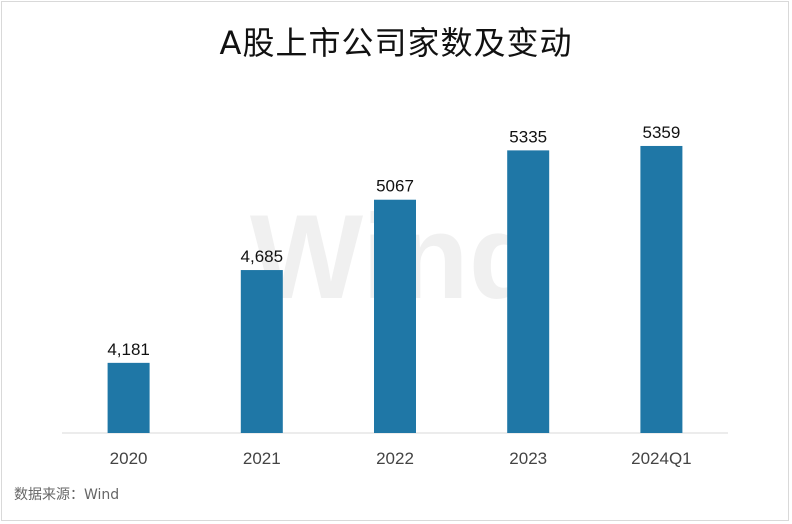 Image resolution: width=792 pixels, height=524 pixels. What do you see at coordinates (395, 186) in the screenshot?
I see `data-label-2022: 5067` at bounding box center [395, 186].